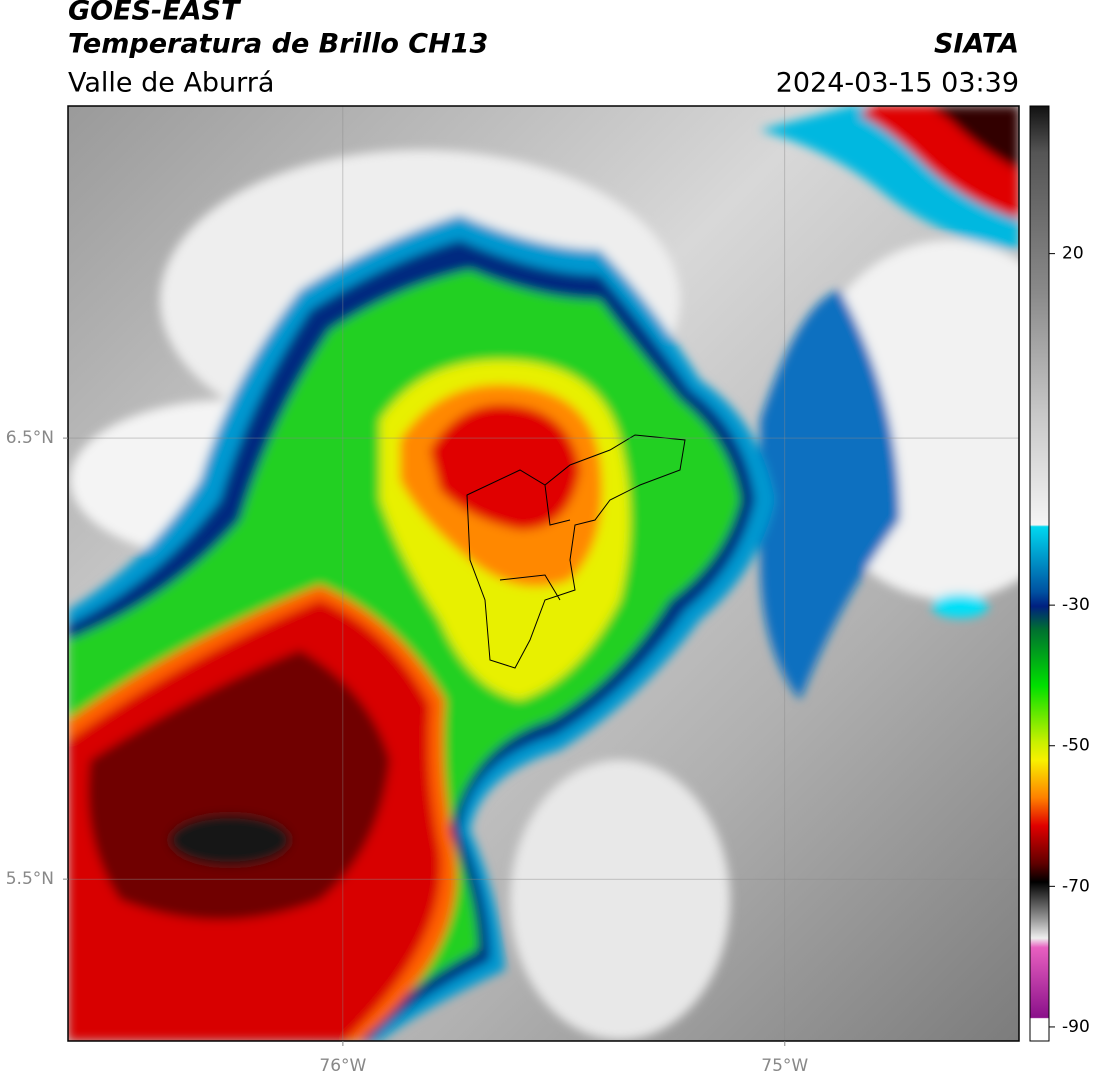 This screenshot has height=1078, width=1094. What do you see at coordinates (897, 83) in the screenshot?
I see `datetime: 2024-03-15 03:39` at bounding box center [897, 83].